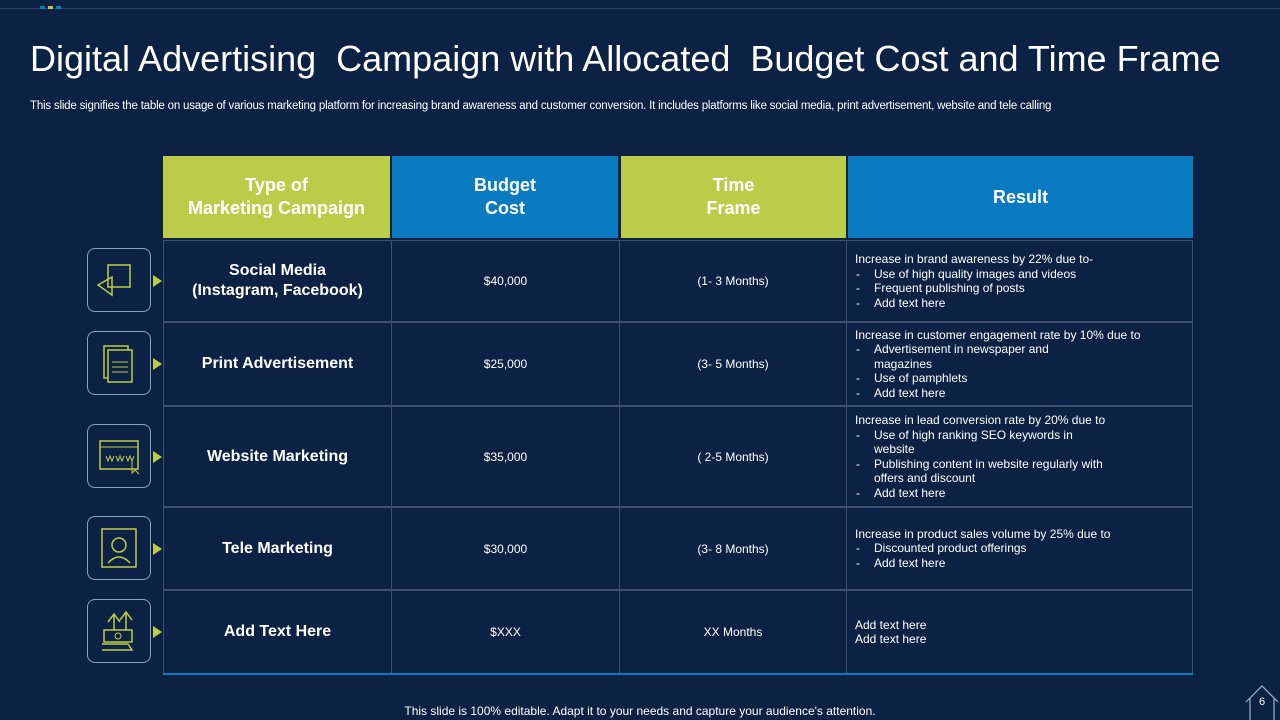  I want to click on time-cell: (3- 8 Months), so click(733, 548).